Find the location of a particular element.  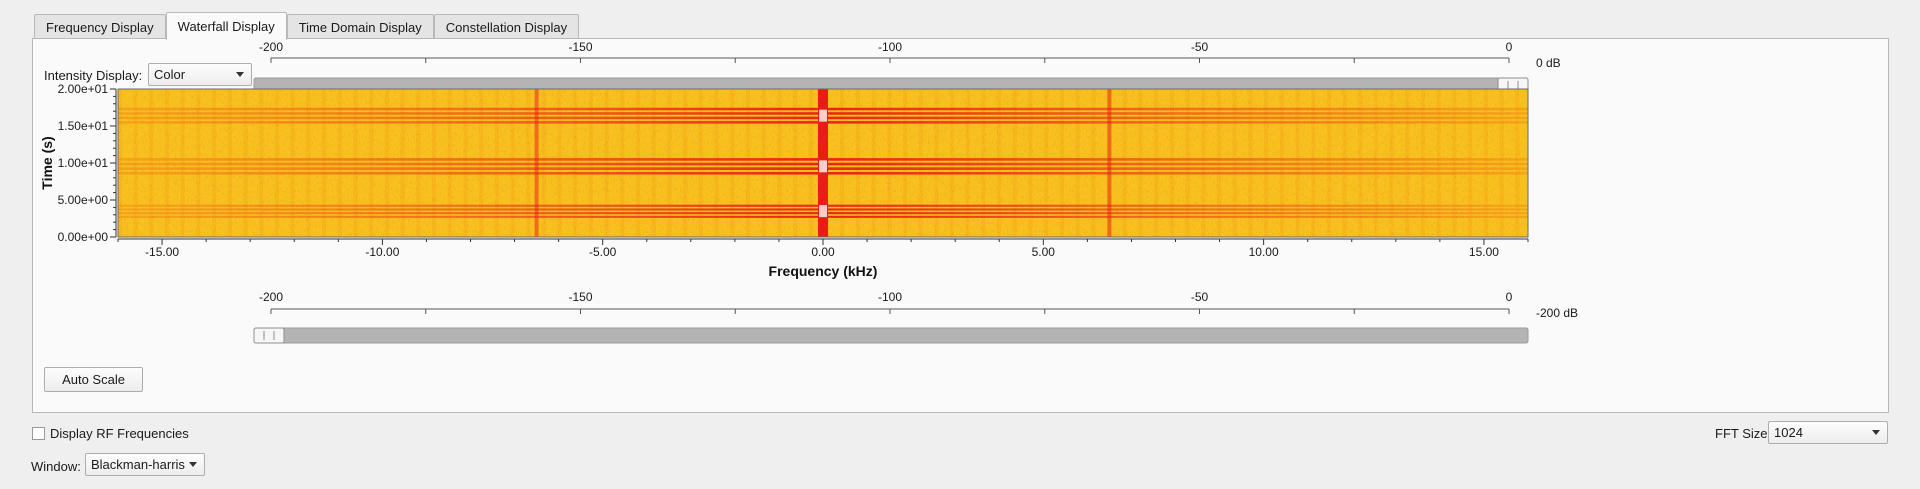

x-tick-label: -5.00 is located at coordinates (603, 252).